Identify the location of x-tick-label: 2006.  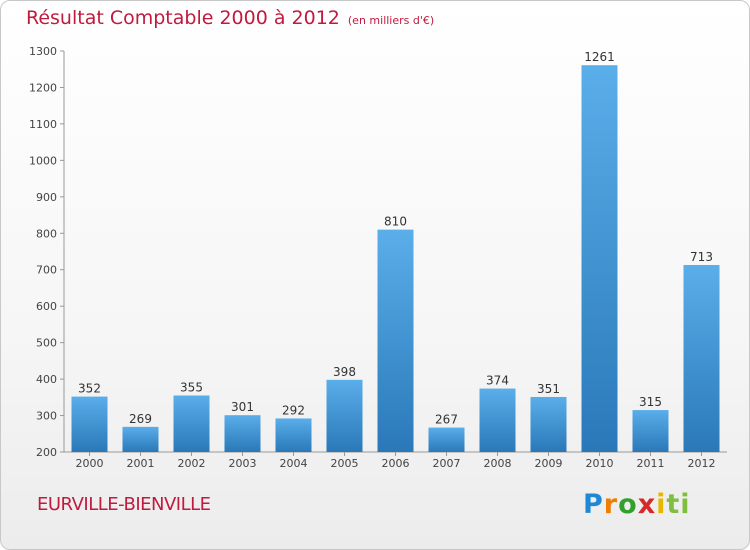
(396, 463).